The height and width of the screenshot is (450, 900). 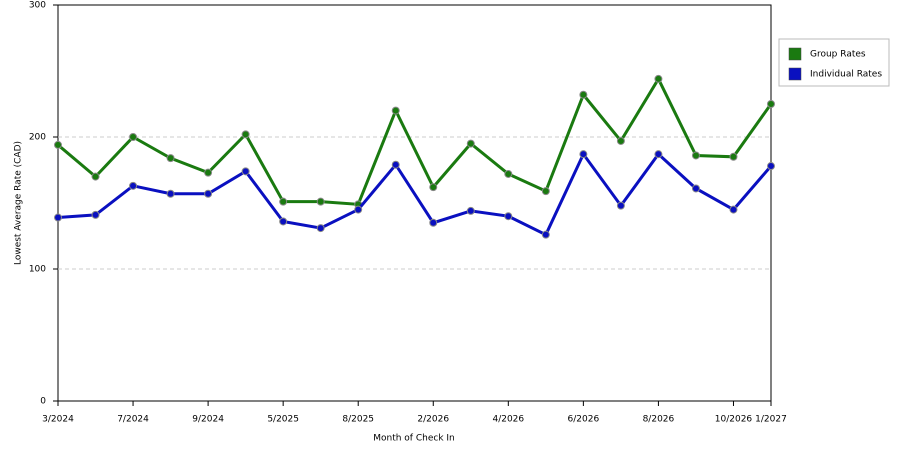 I want to click on x-tick-label: 8/2026, so click(x=659, y=420).